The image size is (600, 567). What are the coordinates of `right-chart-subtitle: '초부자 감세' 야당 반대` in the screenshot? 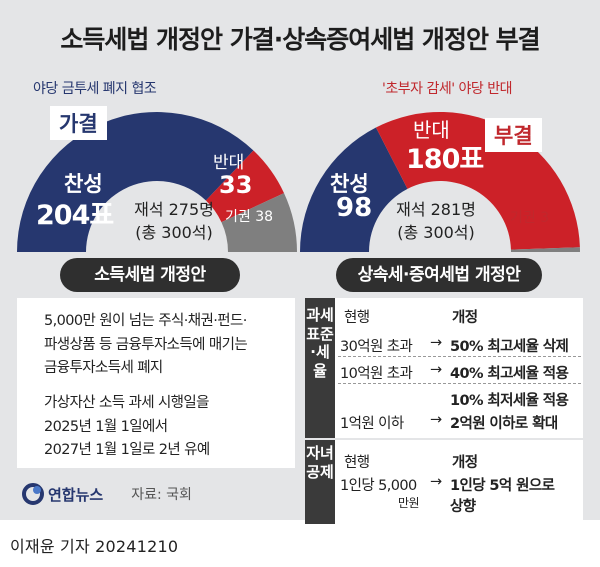 It's located at (447, 89).